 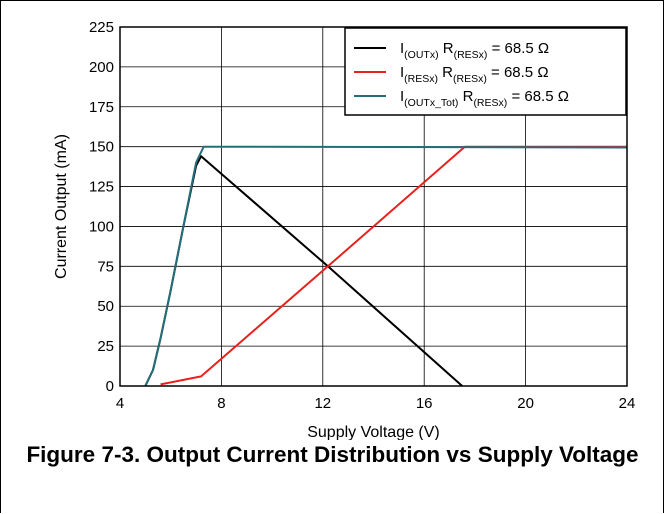 I want to click on x-tick-label: 24, so click(x=627, y=403).